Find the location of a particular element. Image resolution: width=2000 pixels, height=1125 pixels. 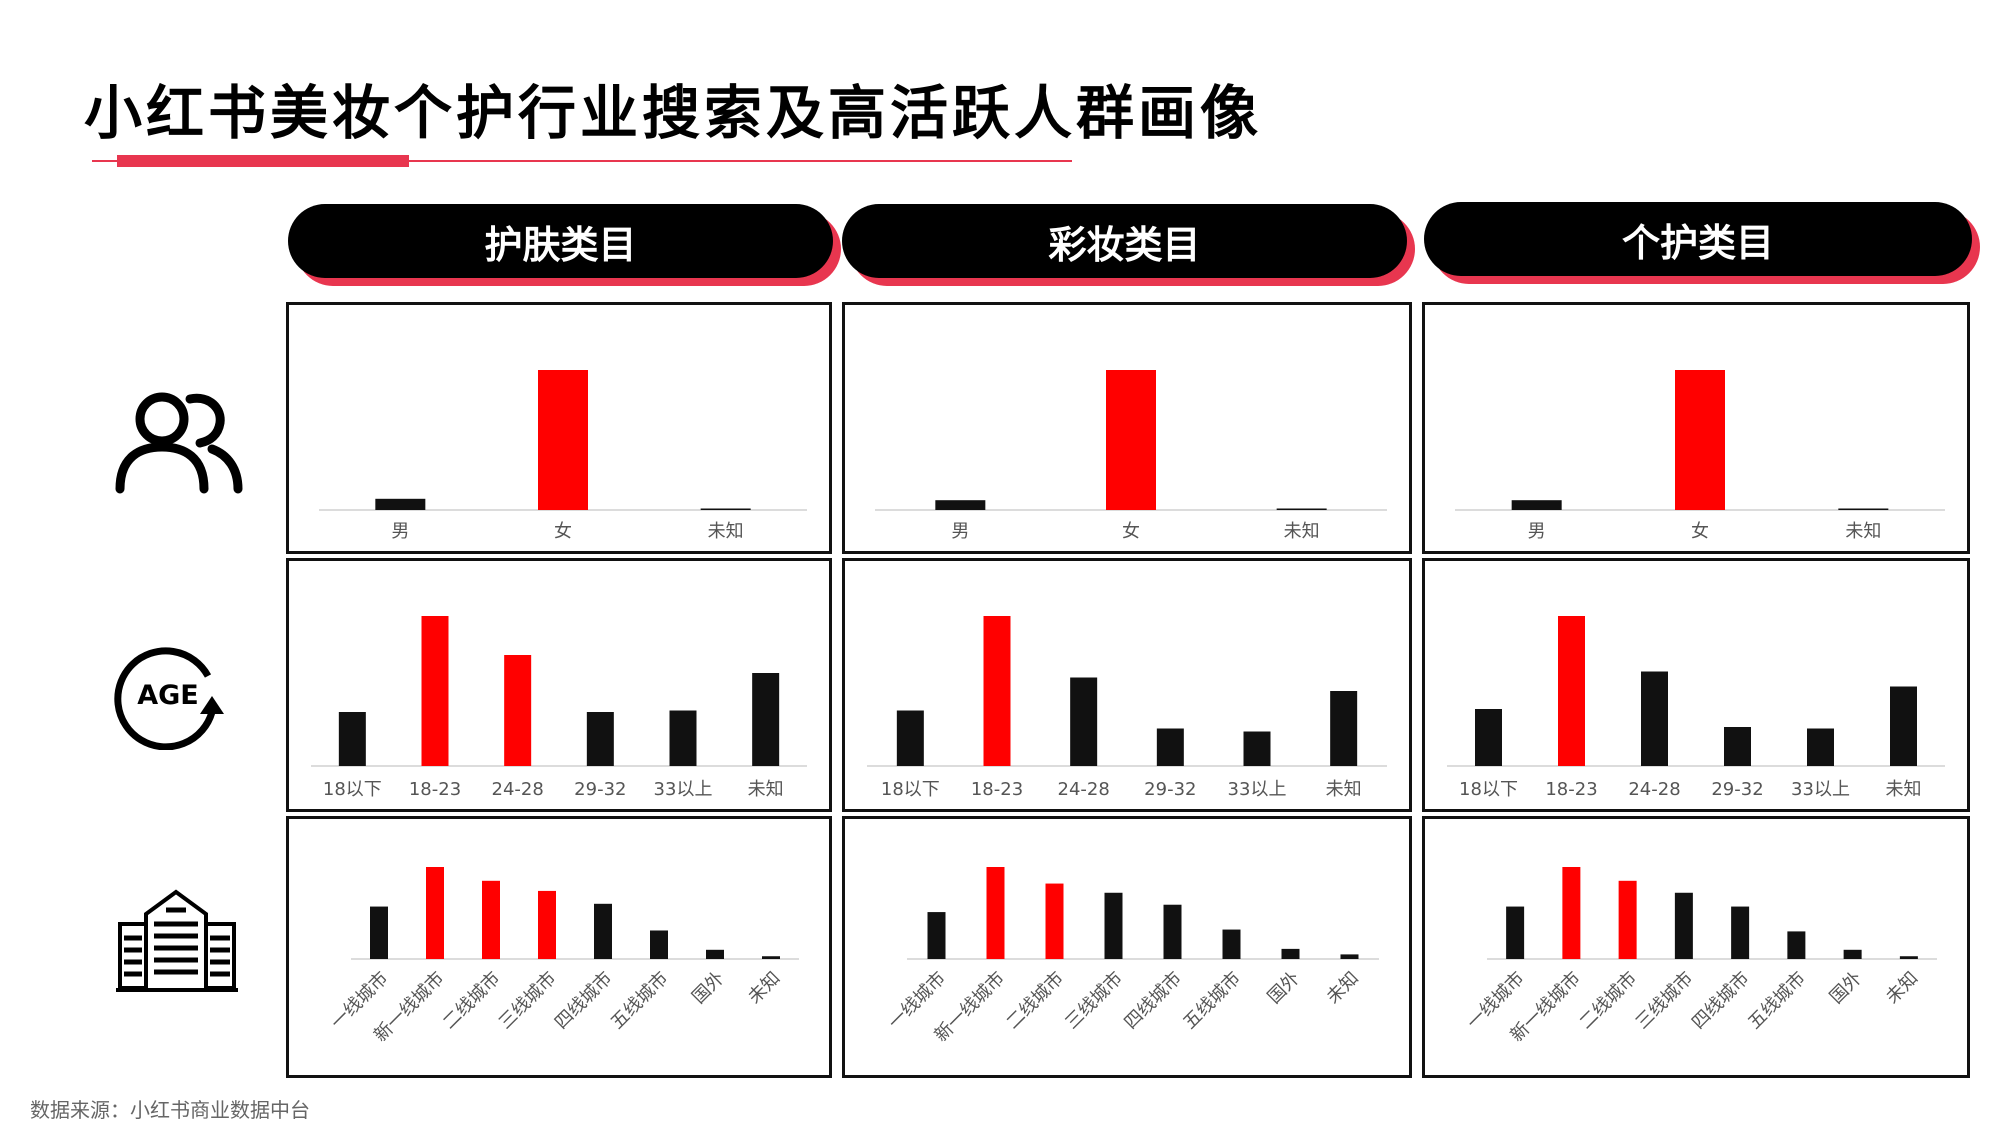

category-header-personal-care: 个护类目 is located at coordinates (1702, 243).